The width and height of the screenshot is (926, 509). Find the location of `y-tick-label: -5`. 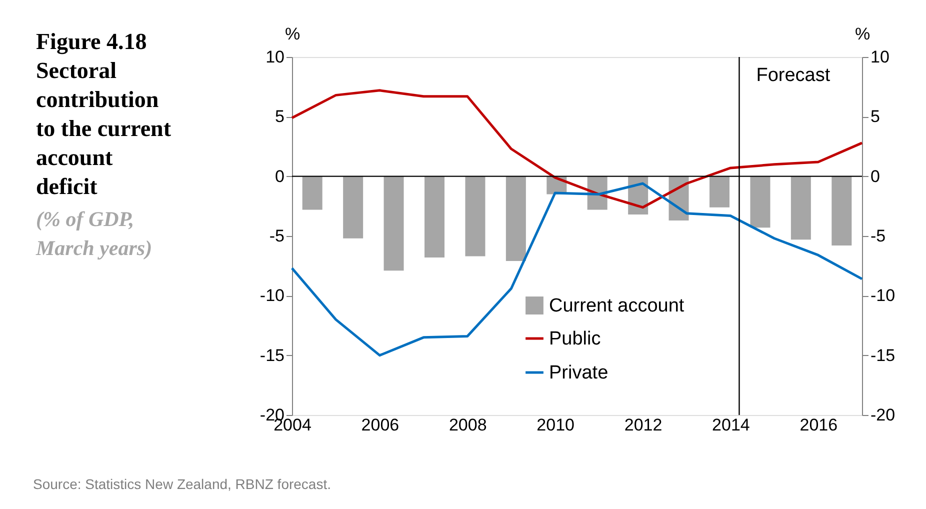

y-tick-label: -5 is located at coordinates (276, 236).